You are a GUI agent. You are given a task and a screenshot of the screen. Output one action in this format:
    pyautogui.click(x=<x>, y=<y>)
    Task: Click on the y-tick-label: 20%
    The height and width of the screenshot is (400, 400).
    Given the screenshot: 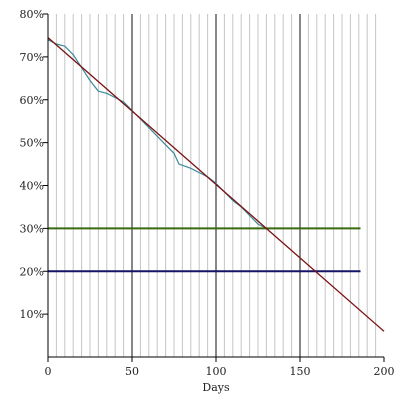 What is the action you would take?
    pyautogui.click(x=32, y=271)
    